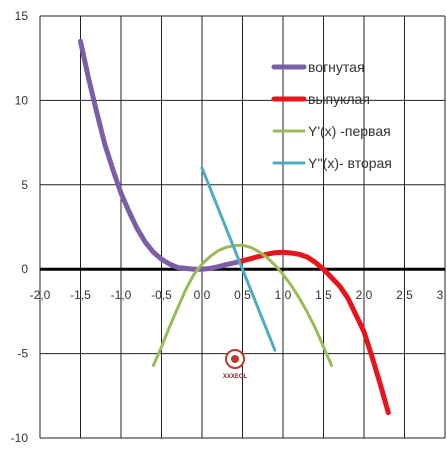  Describe the element at coordinates (350, 163) in the screenshot. I see `legend-label-4: Y''(x)- вторая` at that location.